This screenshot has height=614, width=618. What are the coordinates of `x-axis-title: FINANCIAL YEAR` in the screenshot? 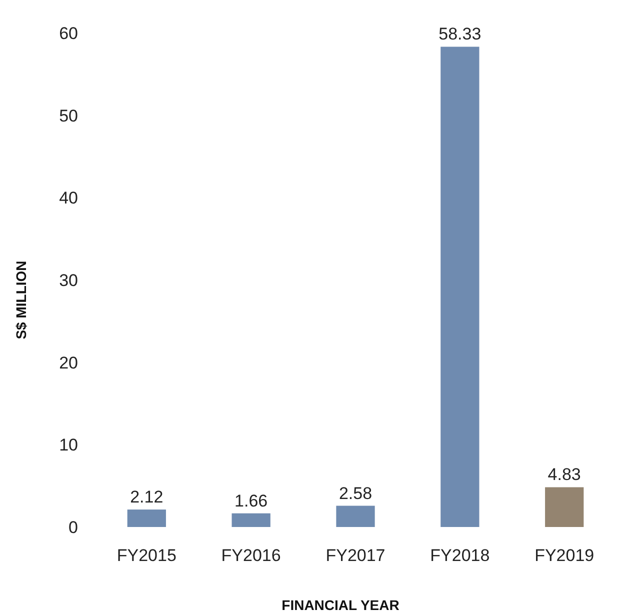 It's located at (341, 605).